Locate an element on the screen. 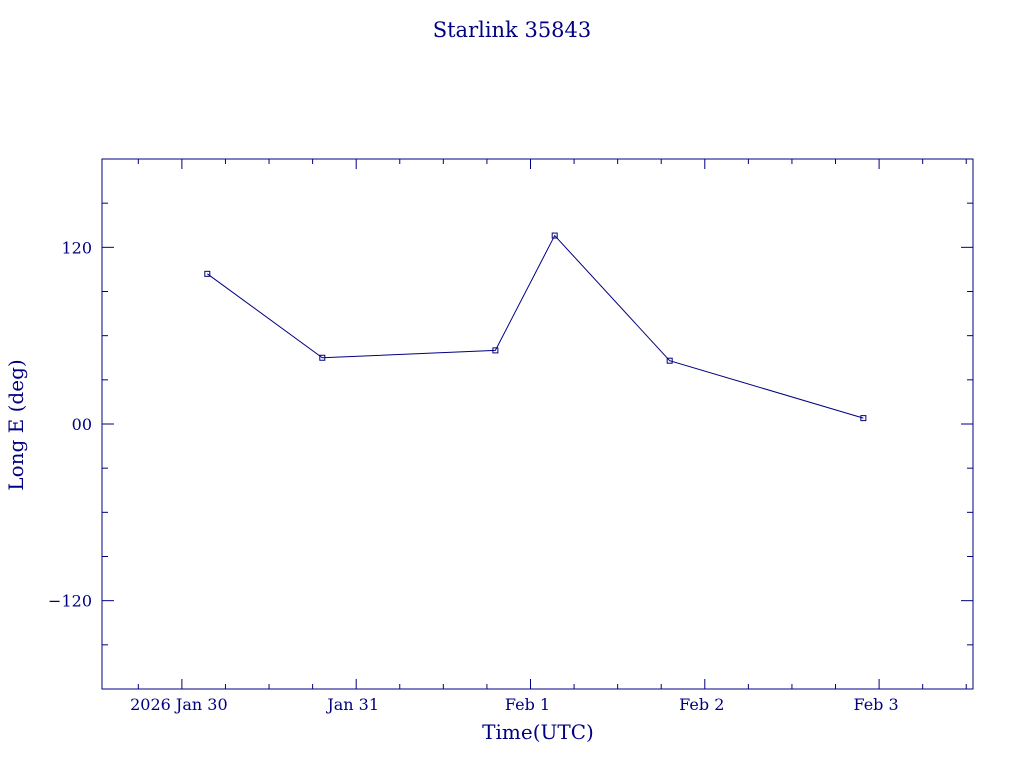 The height and width of the screenshot is (772, 1024). x-tick-label: Feb 2 is located at coordinates (701, 704).